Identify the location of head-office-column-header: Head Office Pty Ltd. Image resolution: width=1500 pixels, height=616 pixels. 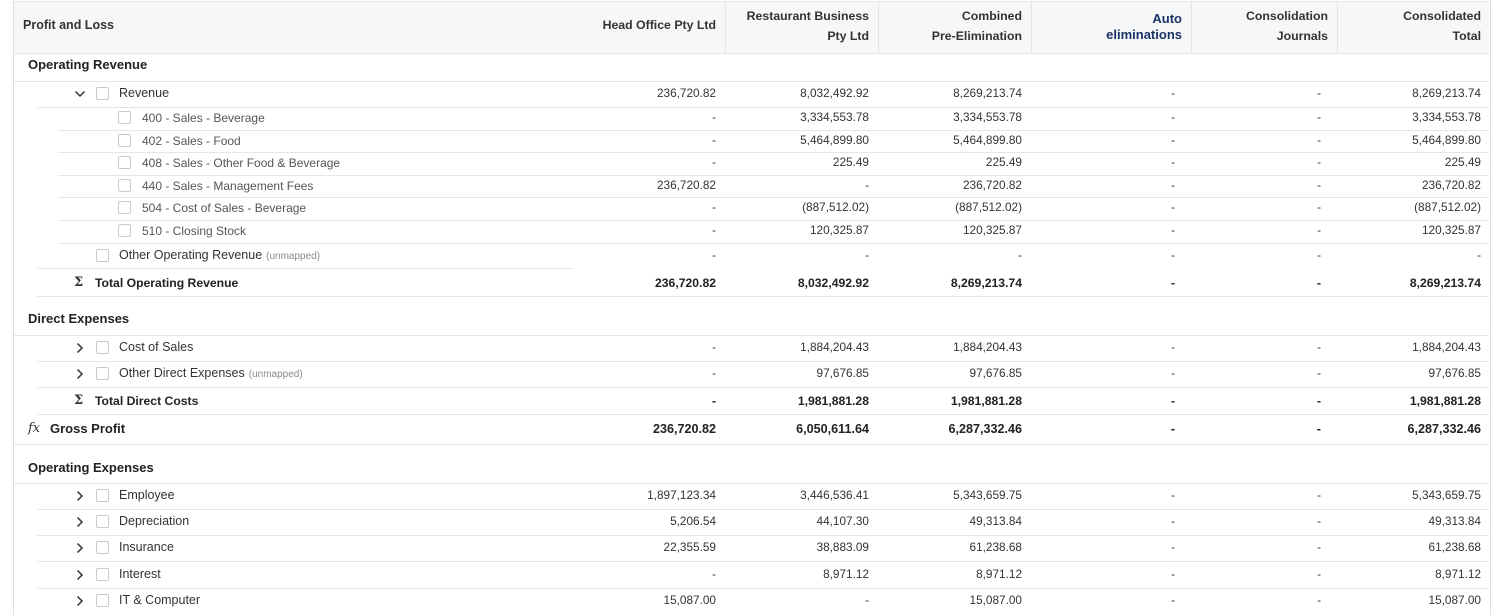
(659, 25).